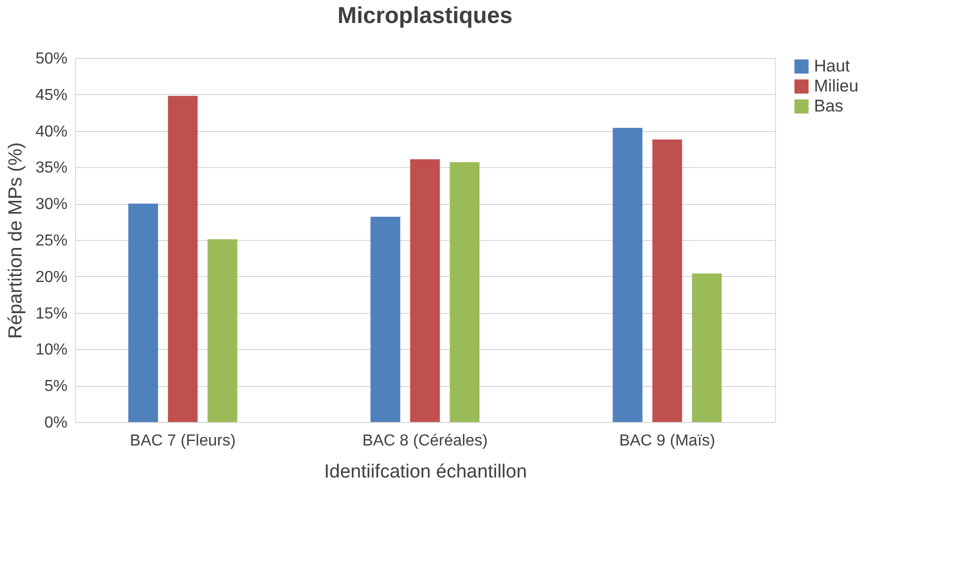 The height and width of the screenshot is (583, 954). Describe the element at coordinates (667, 441) in the screenshot. I see `x-tick-label: BAC 9 (Maïs)` at that location.